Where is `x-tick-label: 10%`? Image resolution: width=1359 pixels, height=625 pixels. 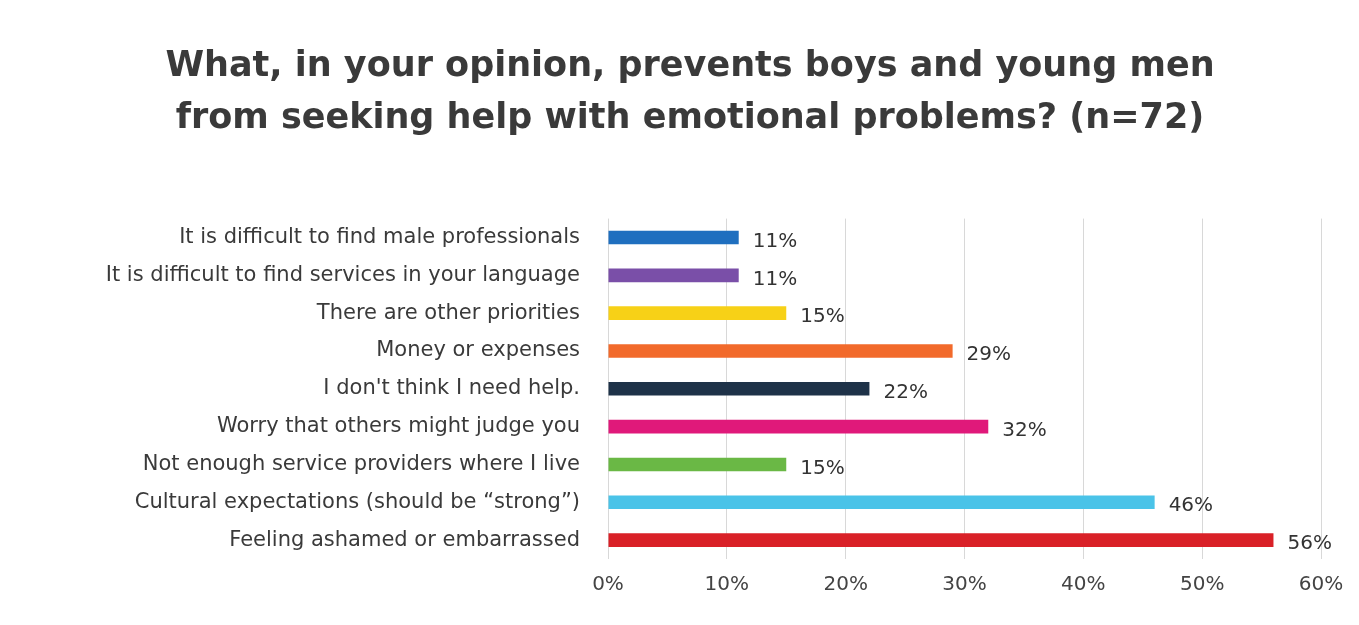 x-tick-label: 10% is located at coordinates (727, 583).